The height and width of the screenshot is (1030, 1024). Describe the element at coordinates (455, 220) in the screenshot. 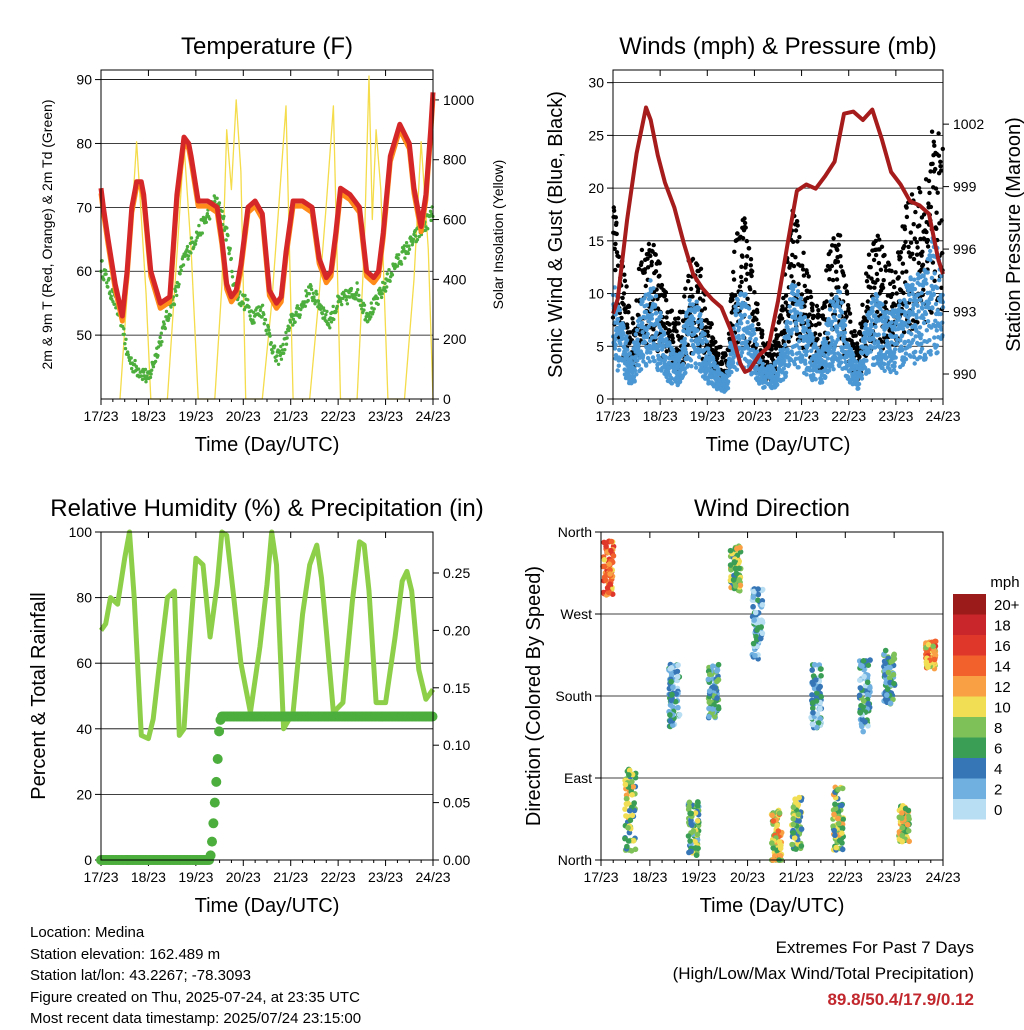

I see `right-y-tick-label: 600` at that location.